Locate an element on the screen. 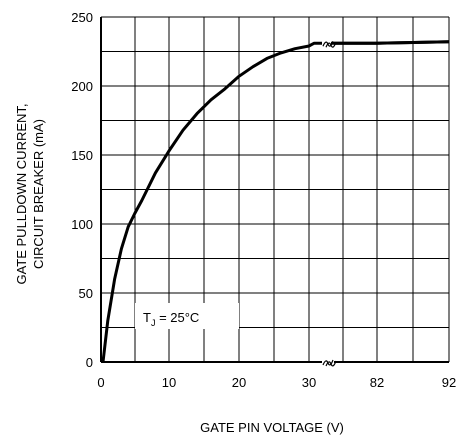 This screenshot has height=443, width=460. x-tick-label: 30 is located at coordinates (309, 382).